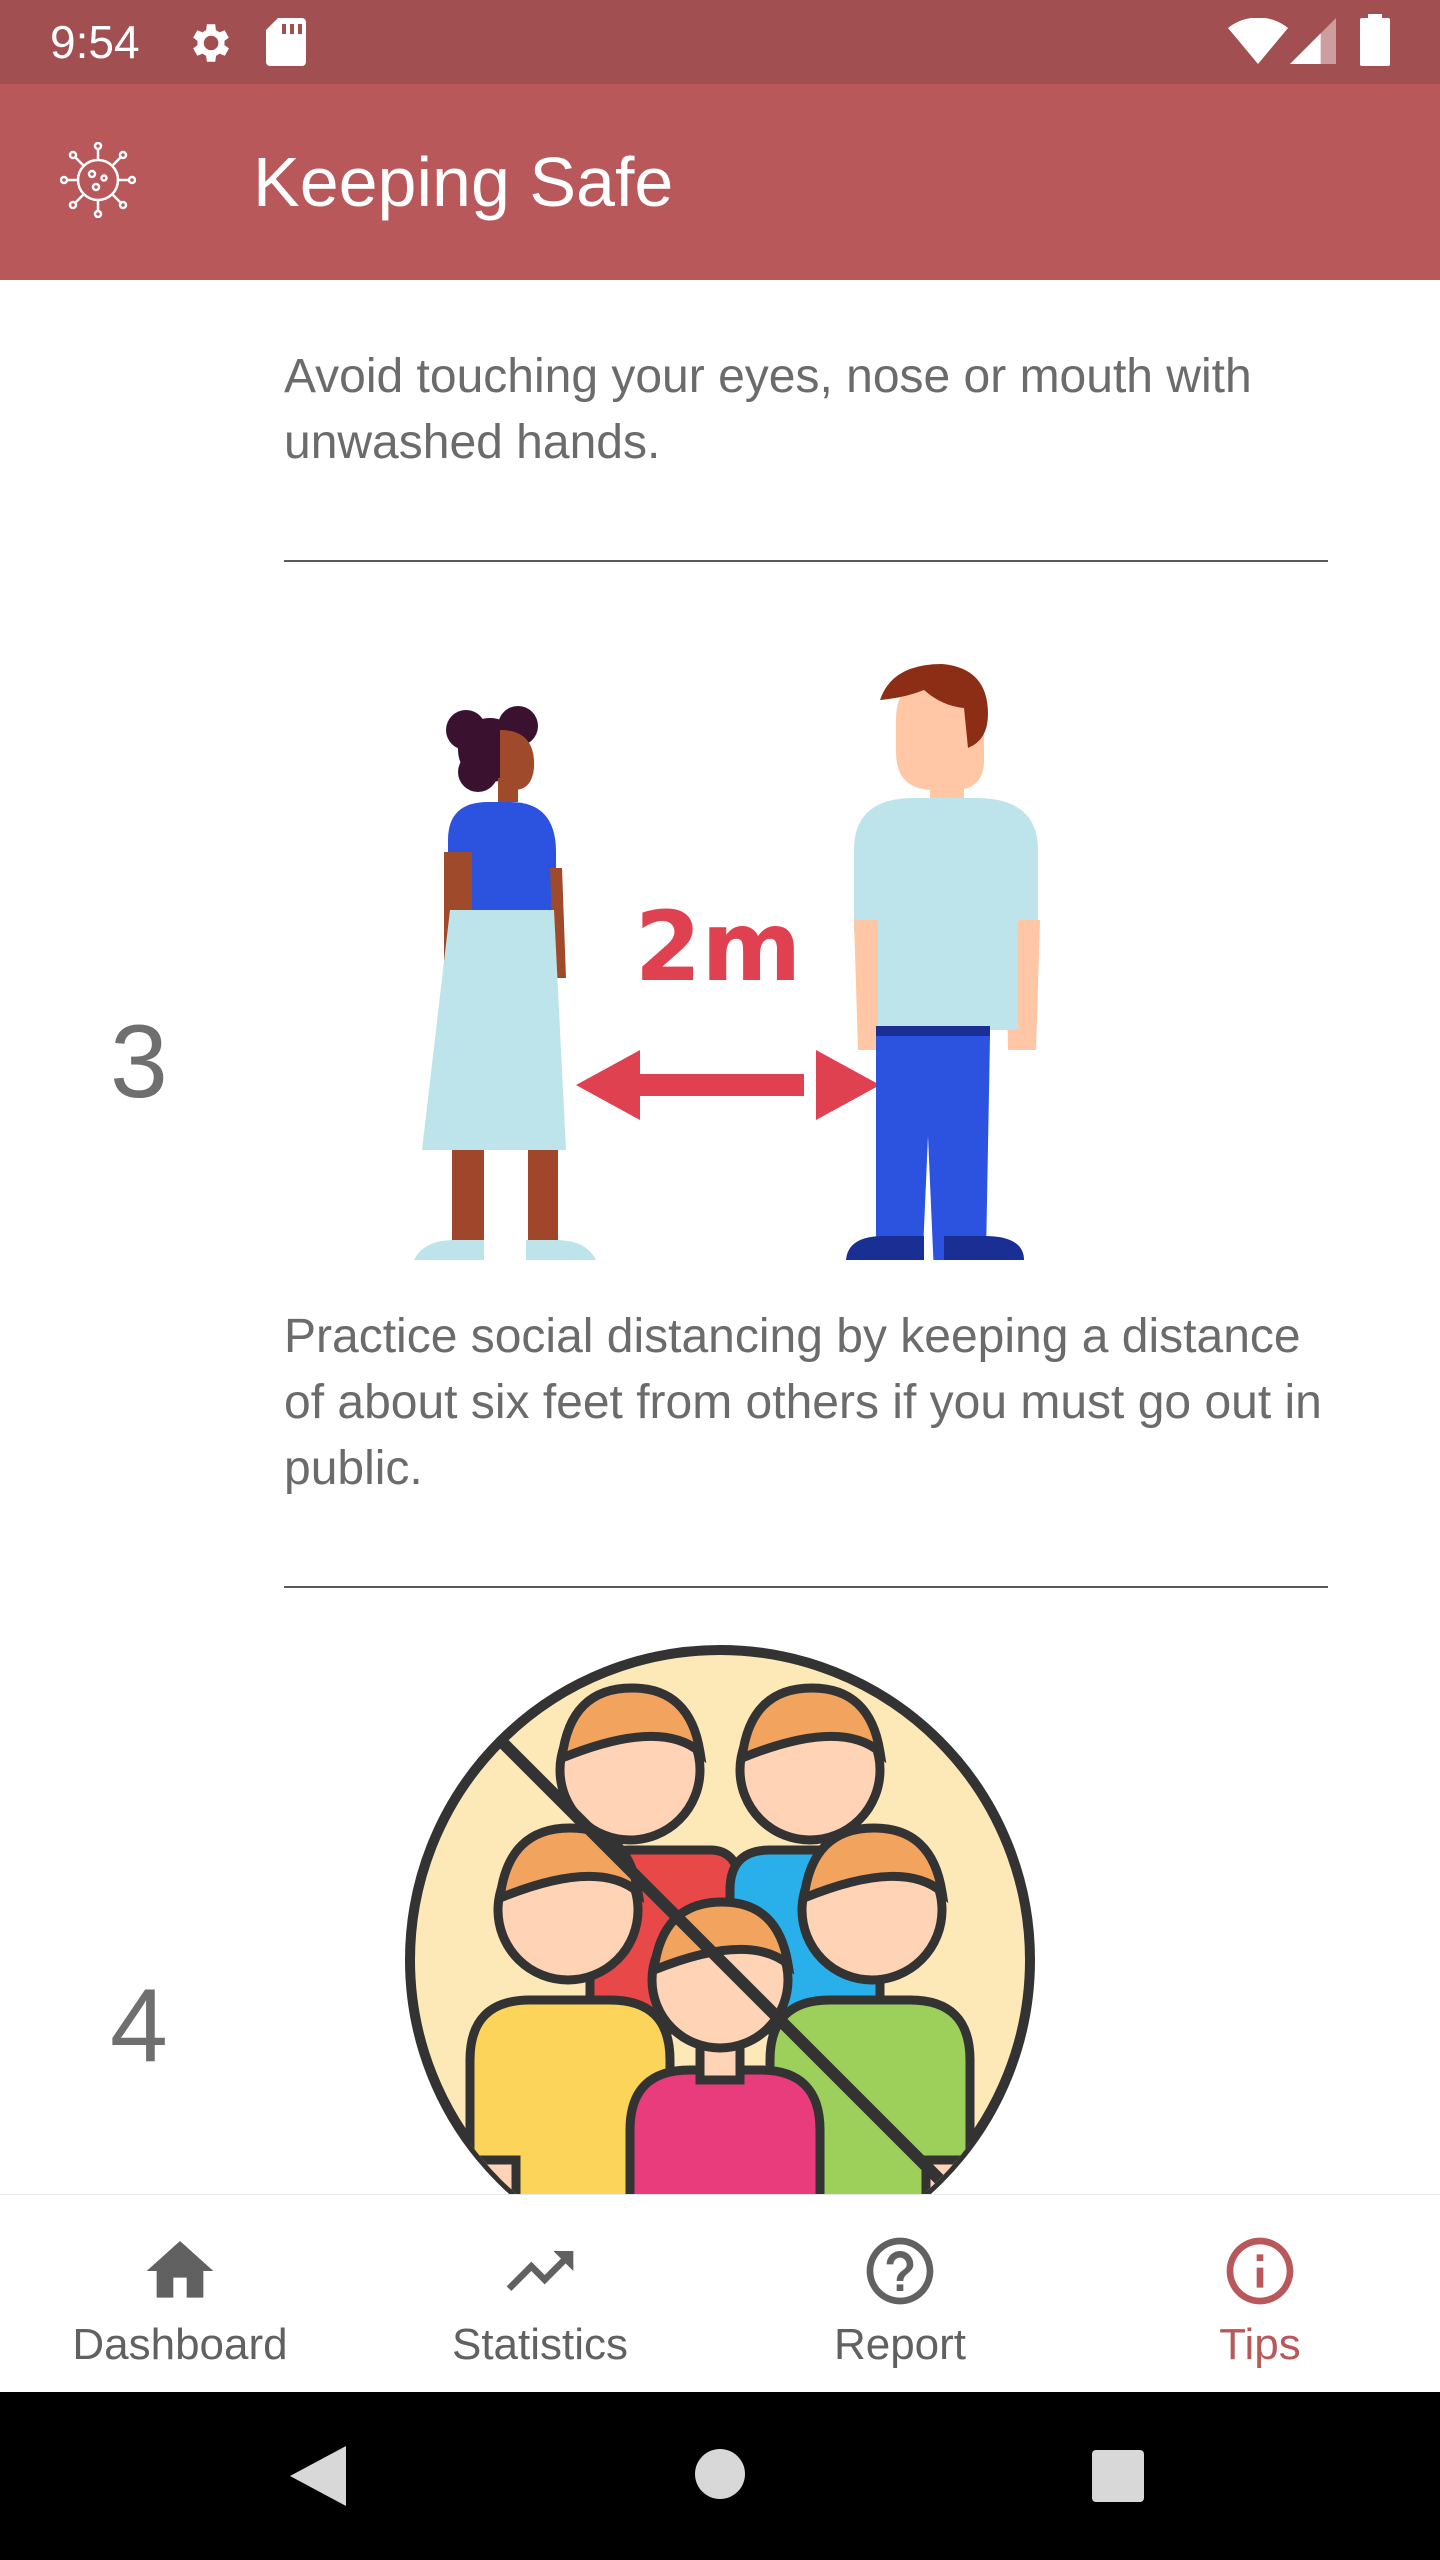 The width and height of the screenshot is (1440, 2560). I want to click on sd-card-icon, so click(286, 42).